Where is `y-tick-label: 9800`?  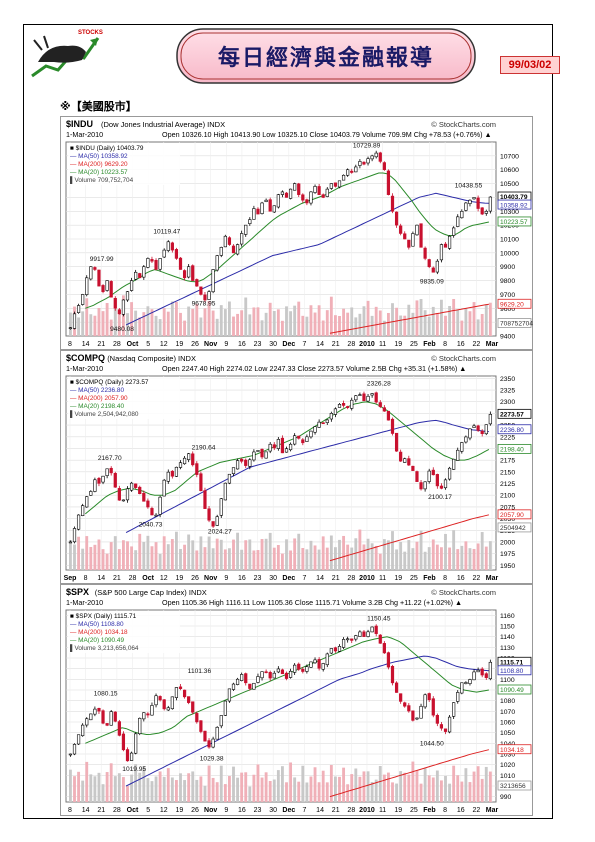 y-tick-label: 9800 is located at coordinates (507, 281).